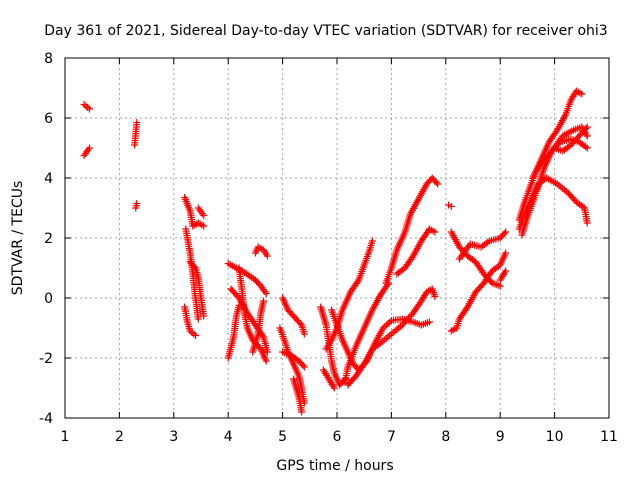 This screenshot has height=480, width=640. What do you see at coordinates (282, 437) in the screenshot?
I see `x-tick-label: 5` at bounding box center [282, 437].